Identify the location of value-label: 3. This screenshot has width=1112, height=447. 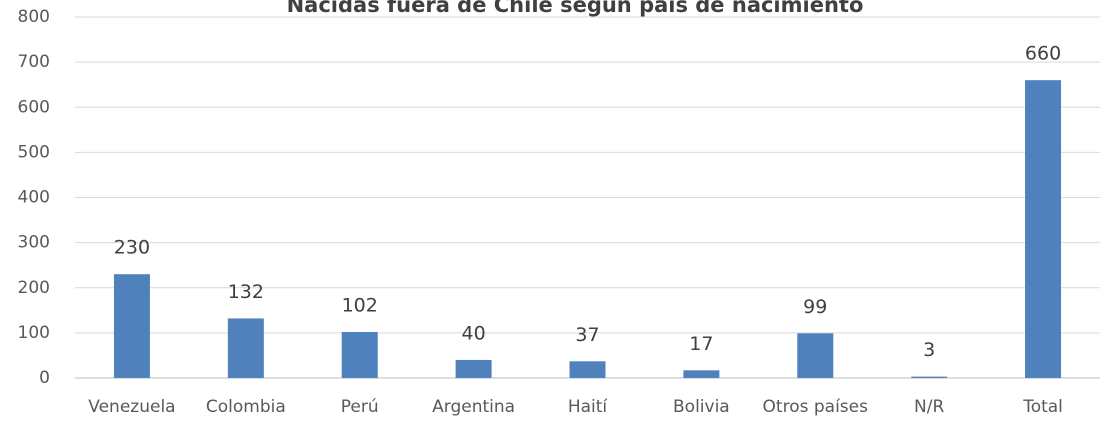
(929, 350).